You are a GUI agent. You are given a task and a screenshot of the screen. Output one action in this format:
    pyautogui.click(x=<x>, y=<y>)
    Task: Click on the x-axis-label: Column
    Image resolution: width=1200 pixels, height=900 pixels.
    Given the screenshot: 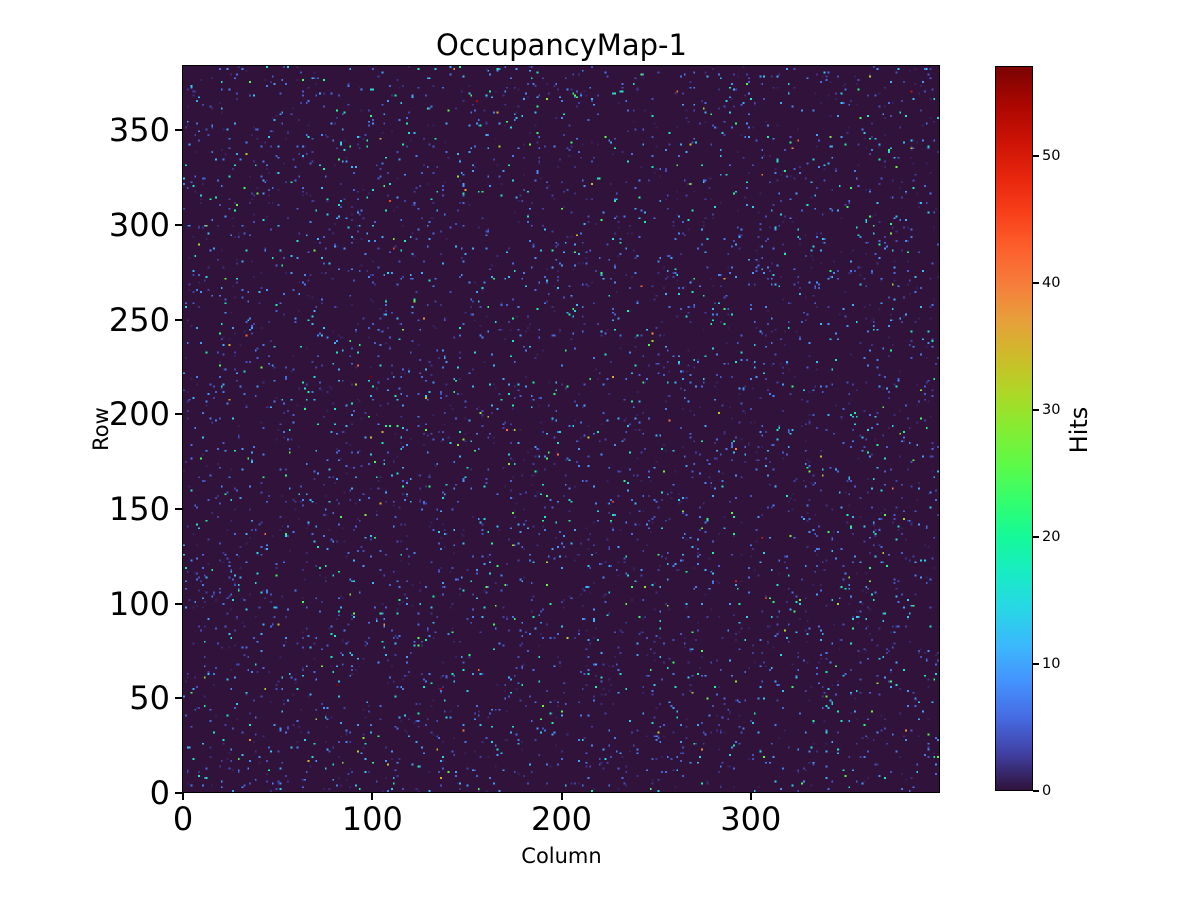 What is the action you would take?
    pyautogui.click(x=561, y=856)
    